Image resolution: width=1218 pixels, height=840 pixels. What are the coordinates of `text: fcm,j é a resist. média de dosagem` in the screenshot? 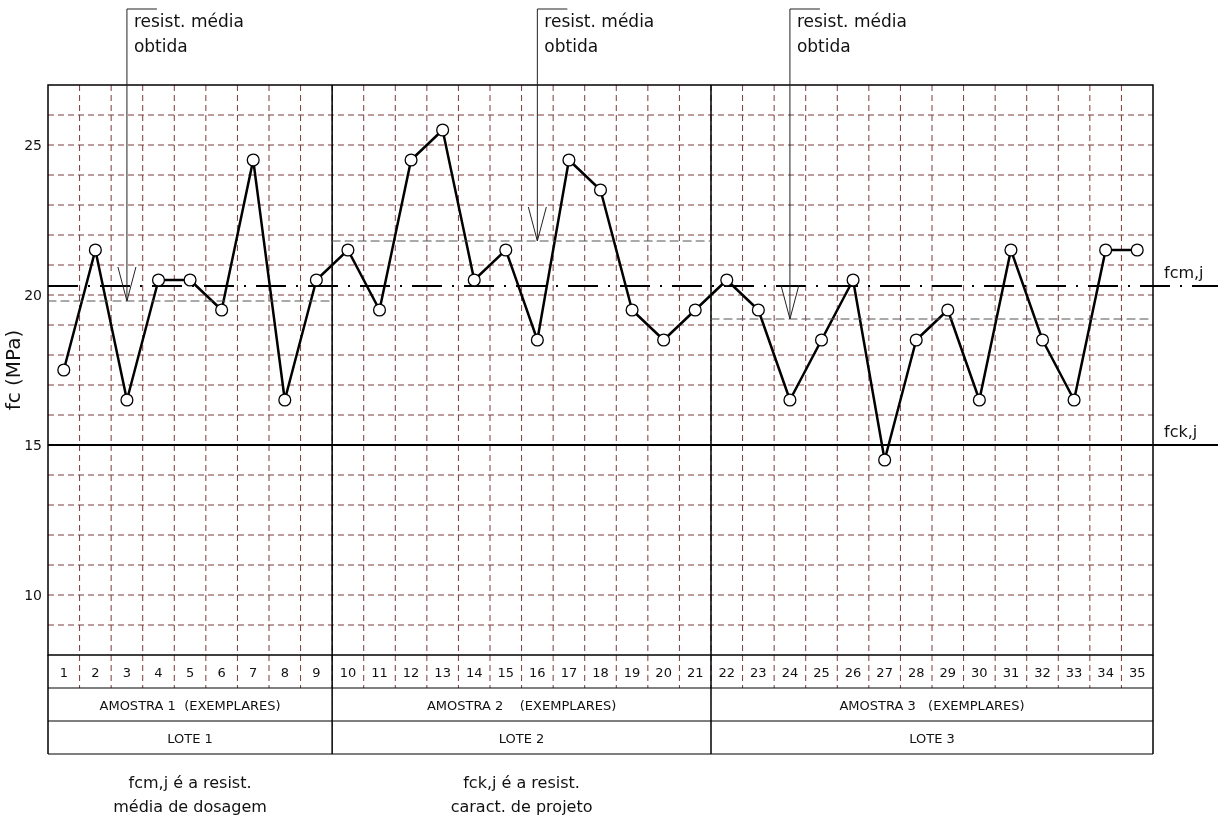 It's located at (190, 794).